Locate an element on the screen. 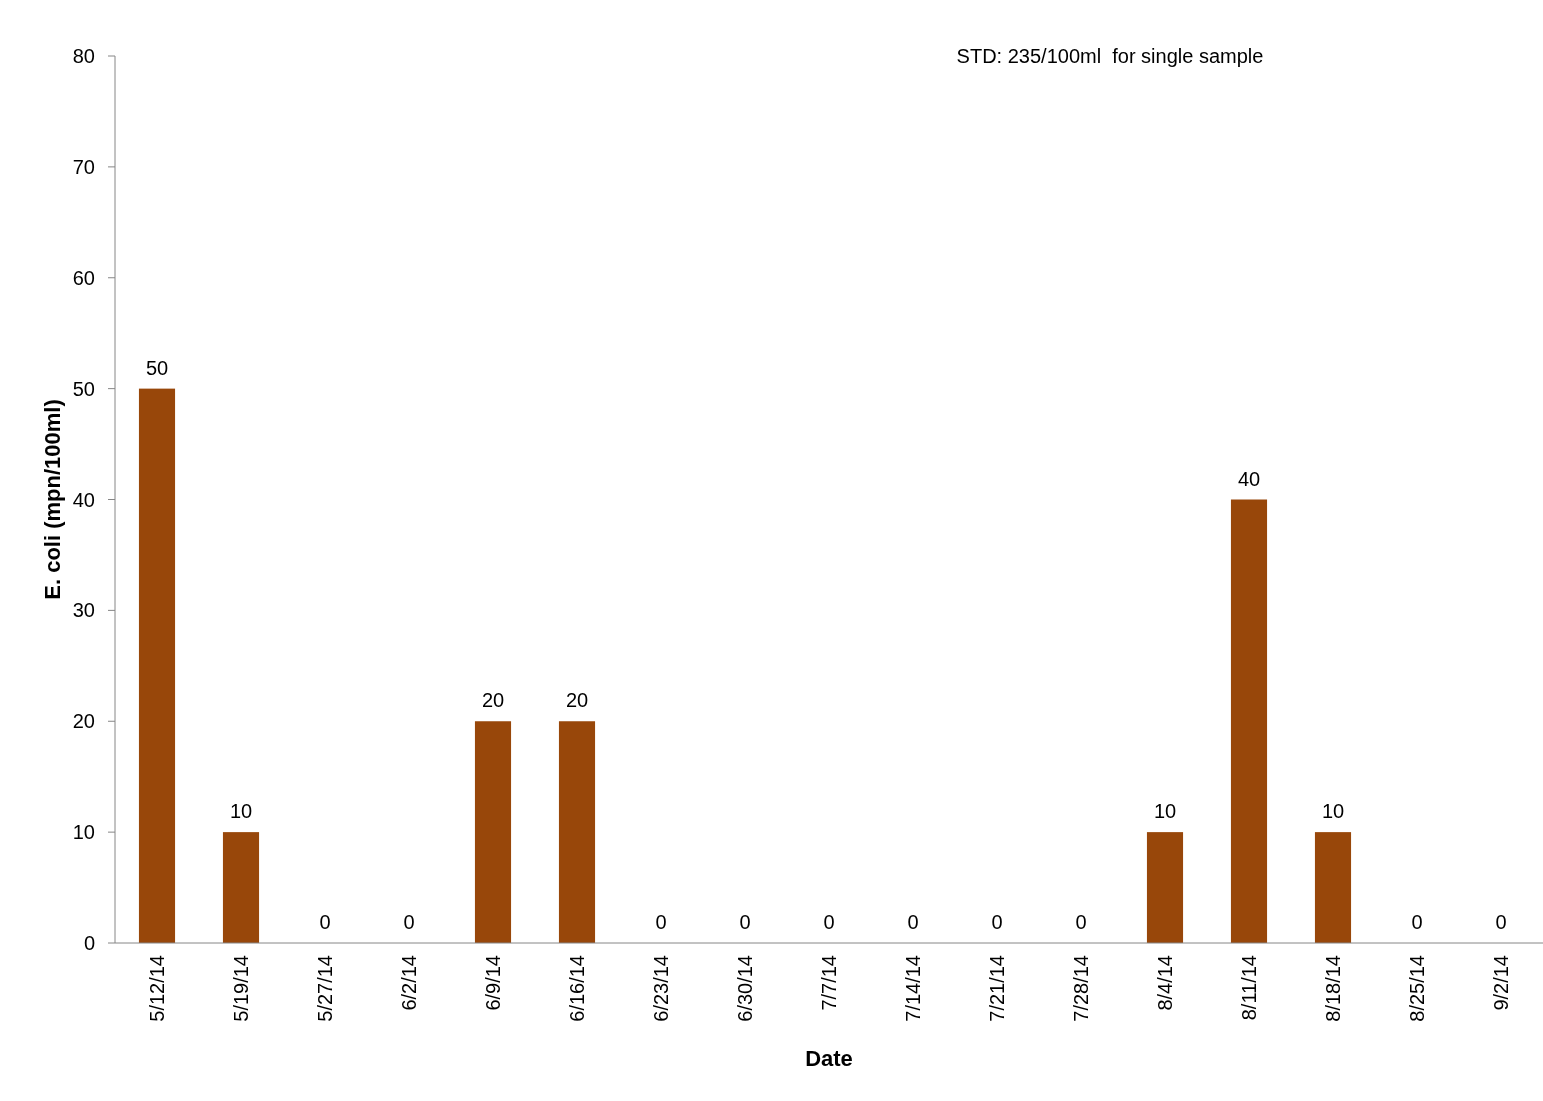 This screenshot has width=1543, height=1101. x-tick-label: 6/30/14 is located at coordinates (745, 988).